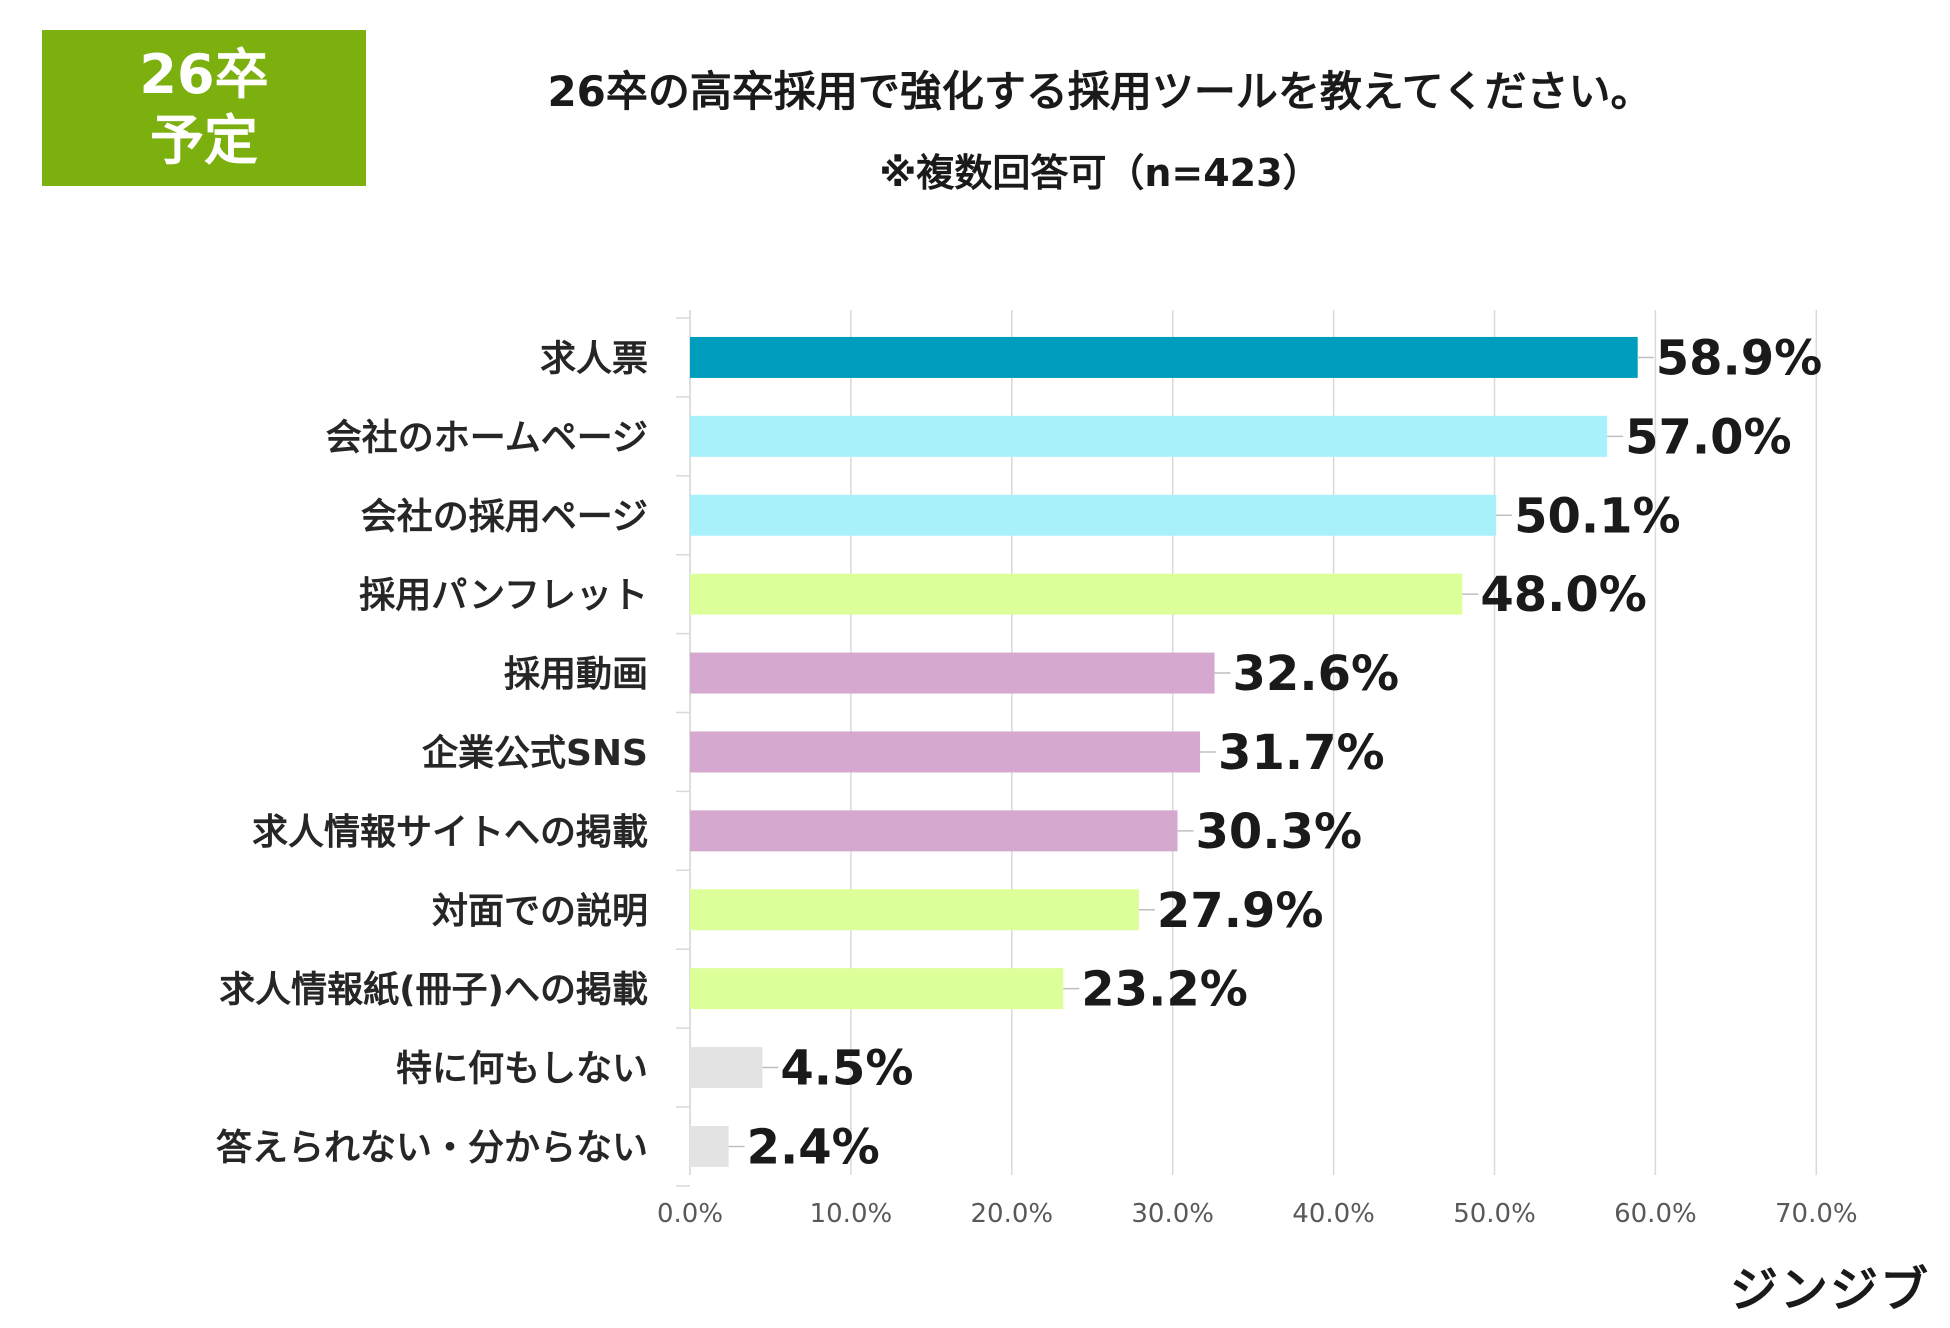  I want to click on value-label: 30.3%, so click(1279, 832).